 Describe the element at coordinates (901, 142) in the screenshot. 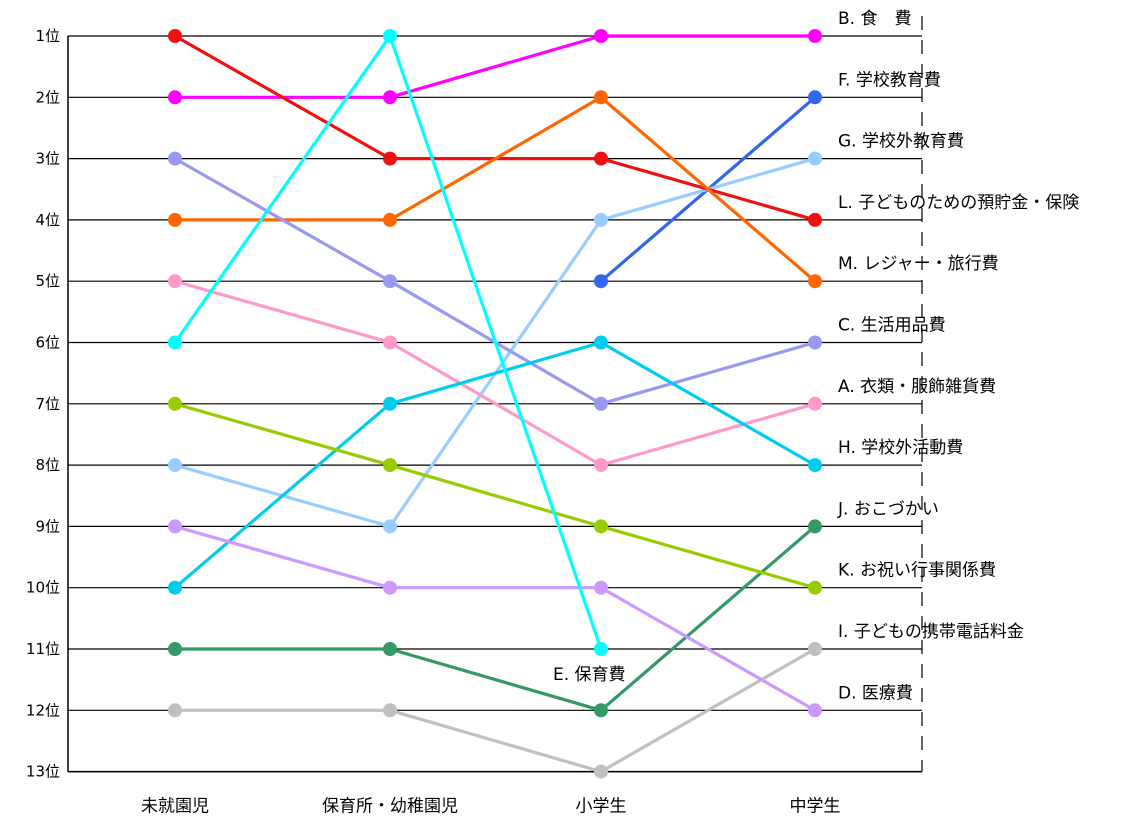

I see `series-label: G. 学校外教育費` at that location.